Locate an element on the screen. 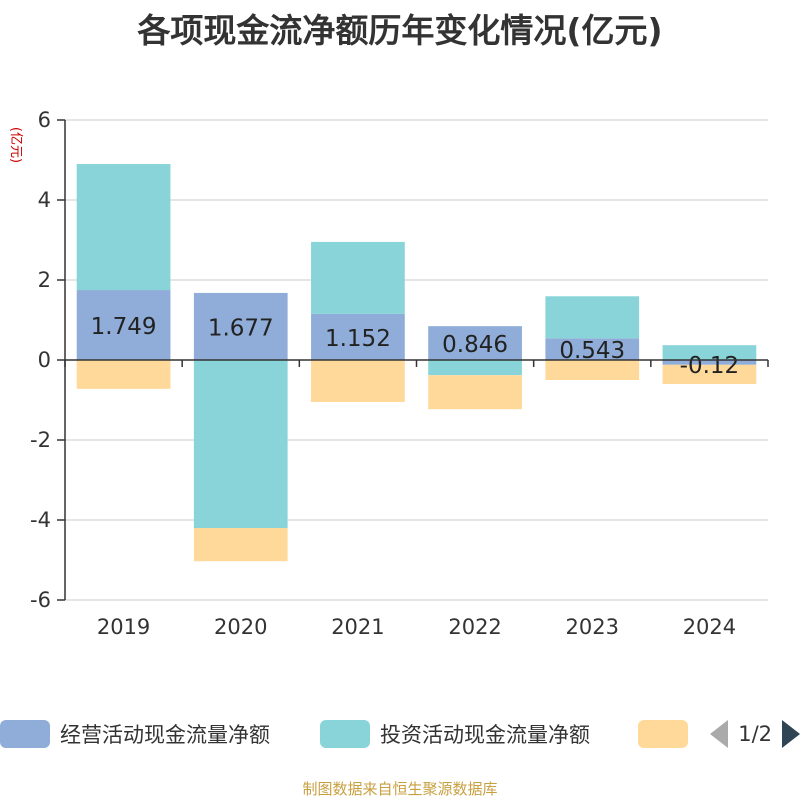  legend-swatch-investing is located at coordinates (345, 734).